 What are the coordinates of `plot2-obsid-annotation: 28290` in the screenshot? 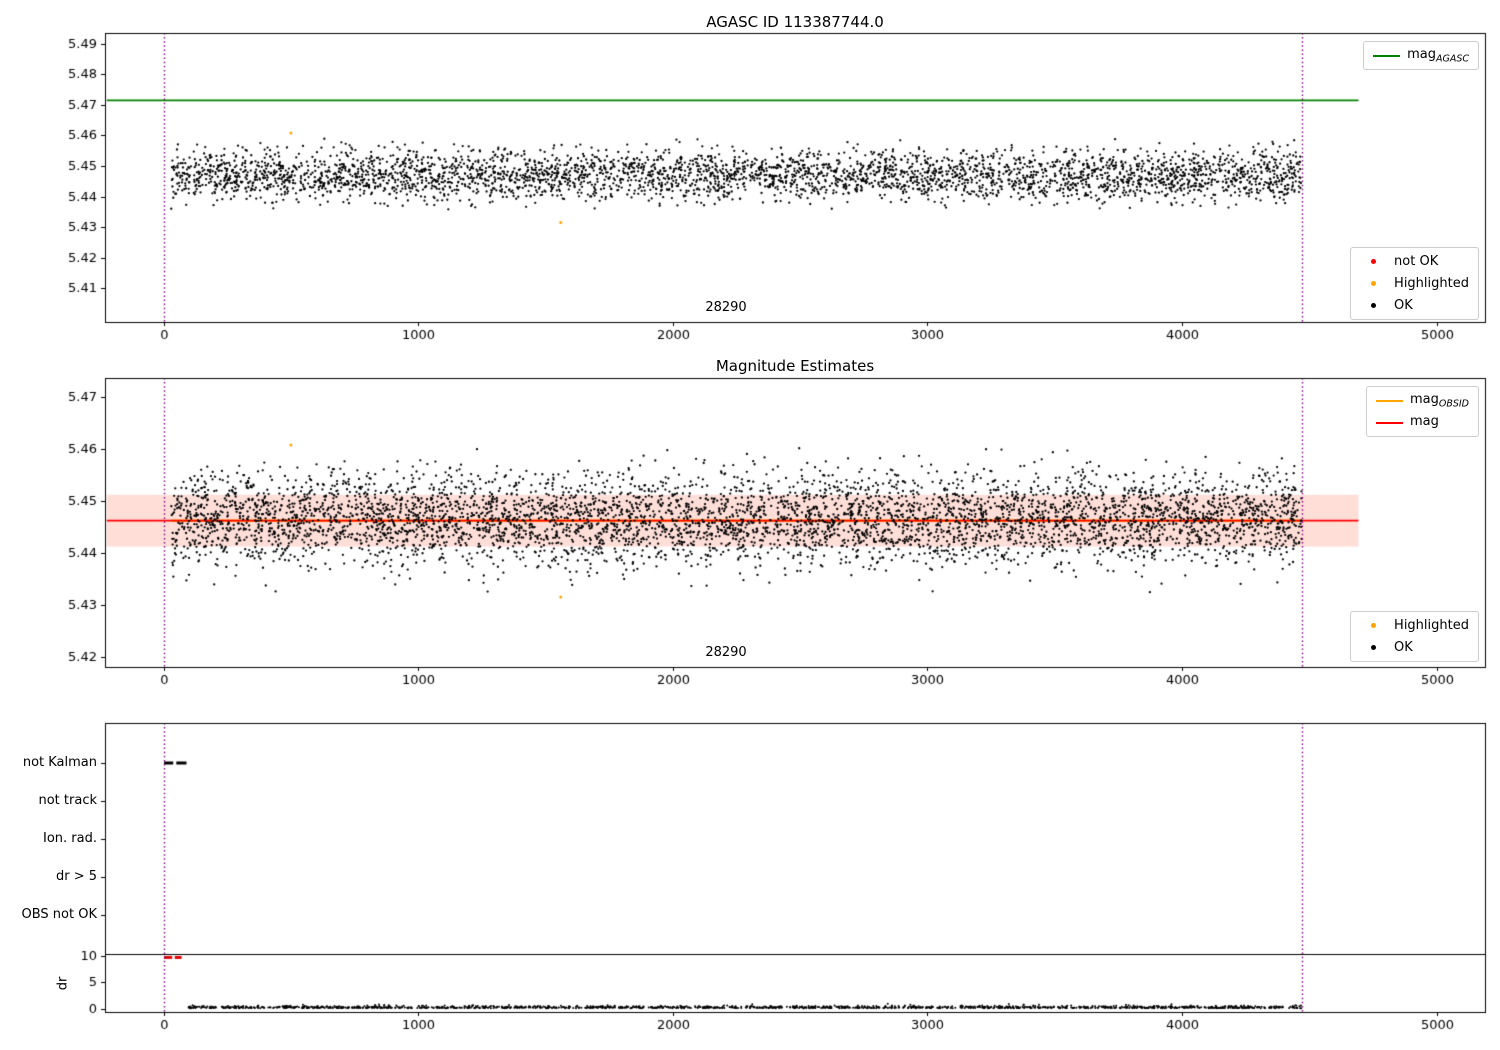 It's located at (726, 652).